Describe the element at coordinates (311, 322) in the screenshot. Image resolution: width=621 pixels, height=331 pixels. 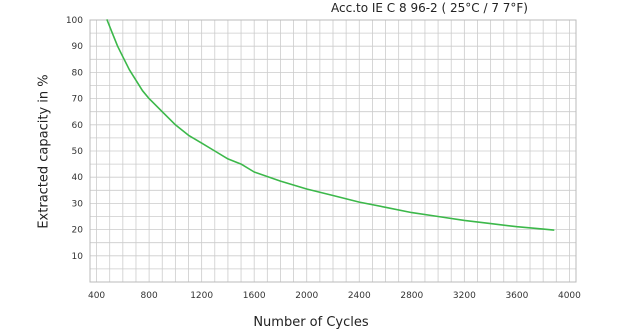
I see `x-axis-label: Number of Cycles` at that location.